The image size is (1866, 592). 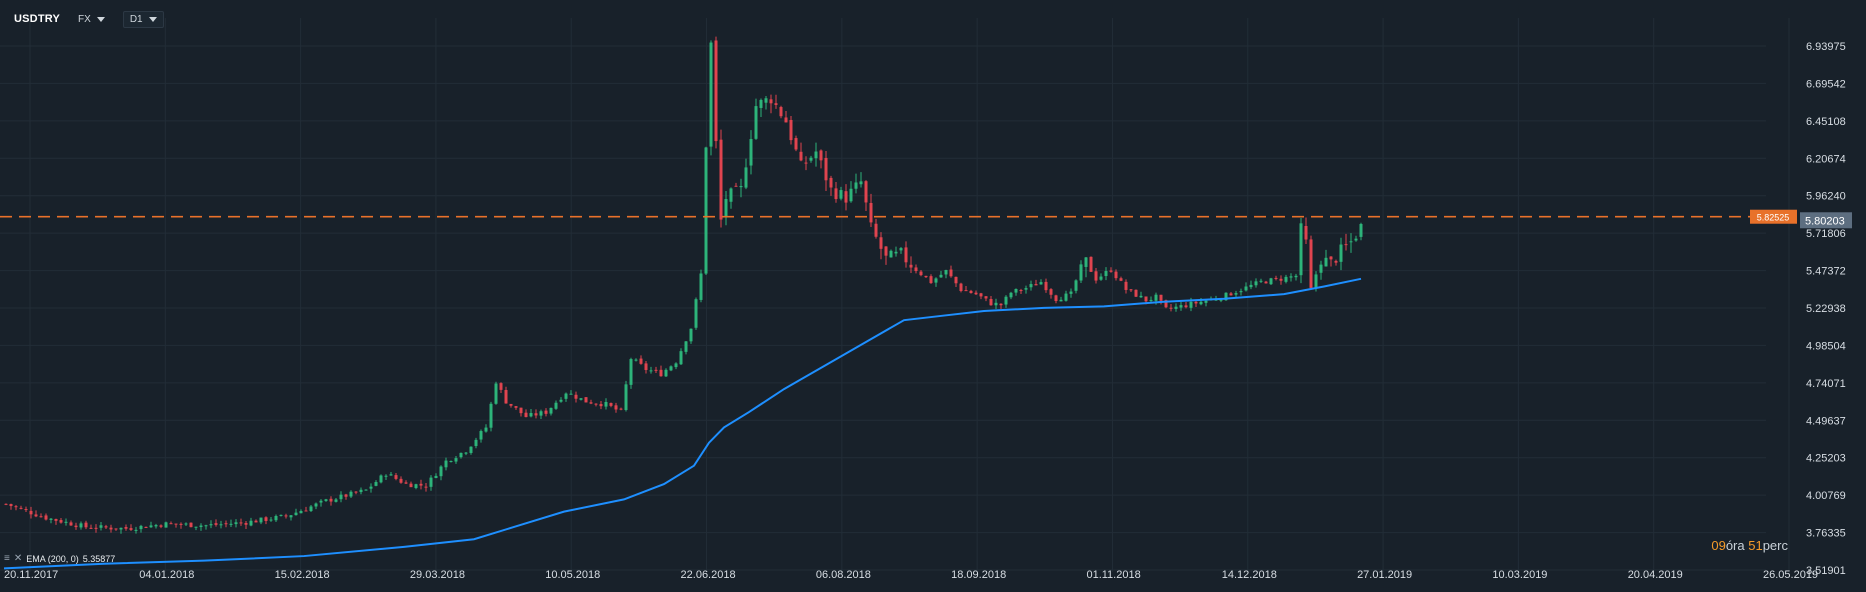 I want to click on timeframe-dropdown: D1, so click(x=143, y=19).